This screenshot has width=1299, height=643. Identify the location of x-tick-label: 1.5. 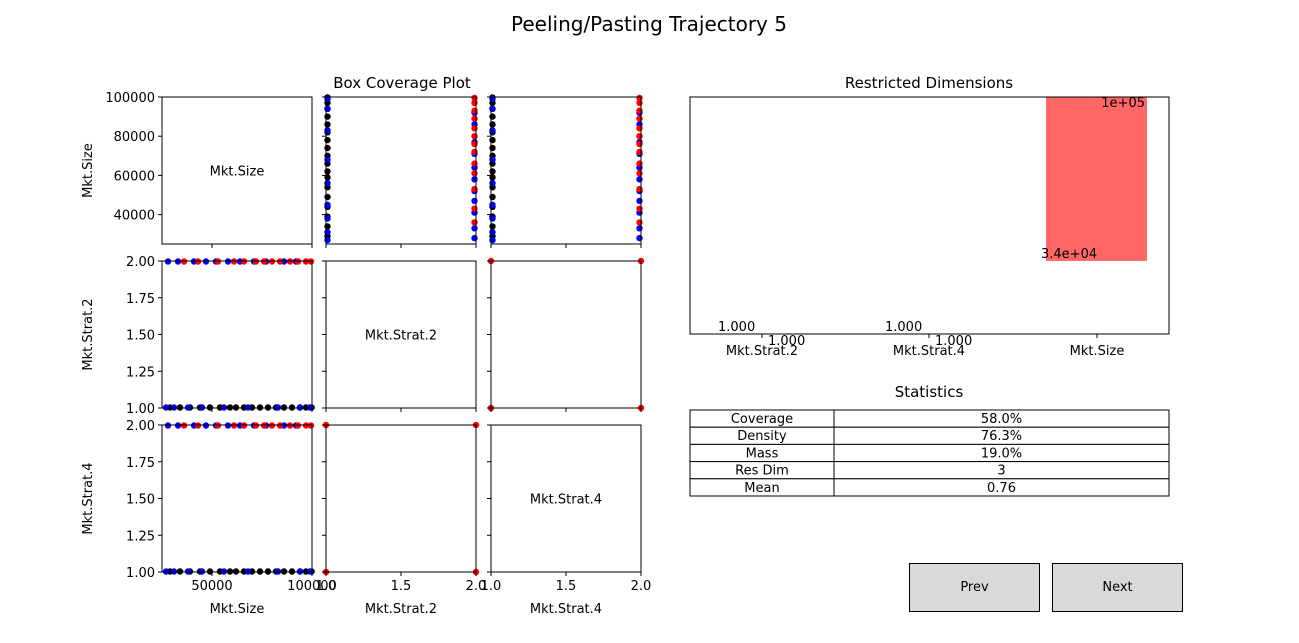
(401, 586).